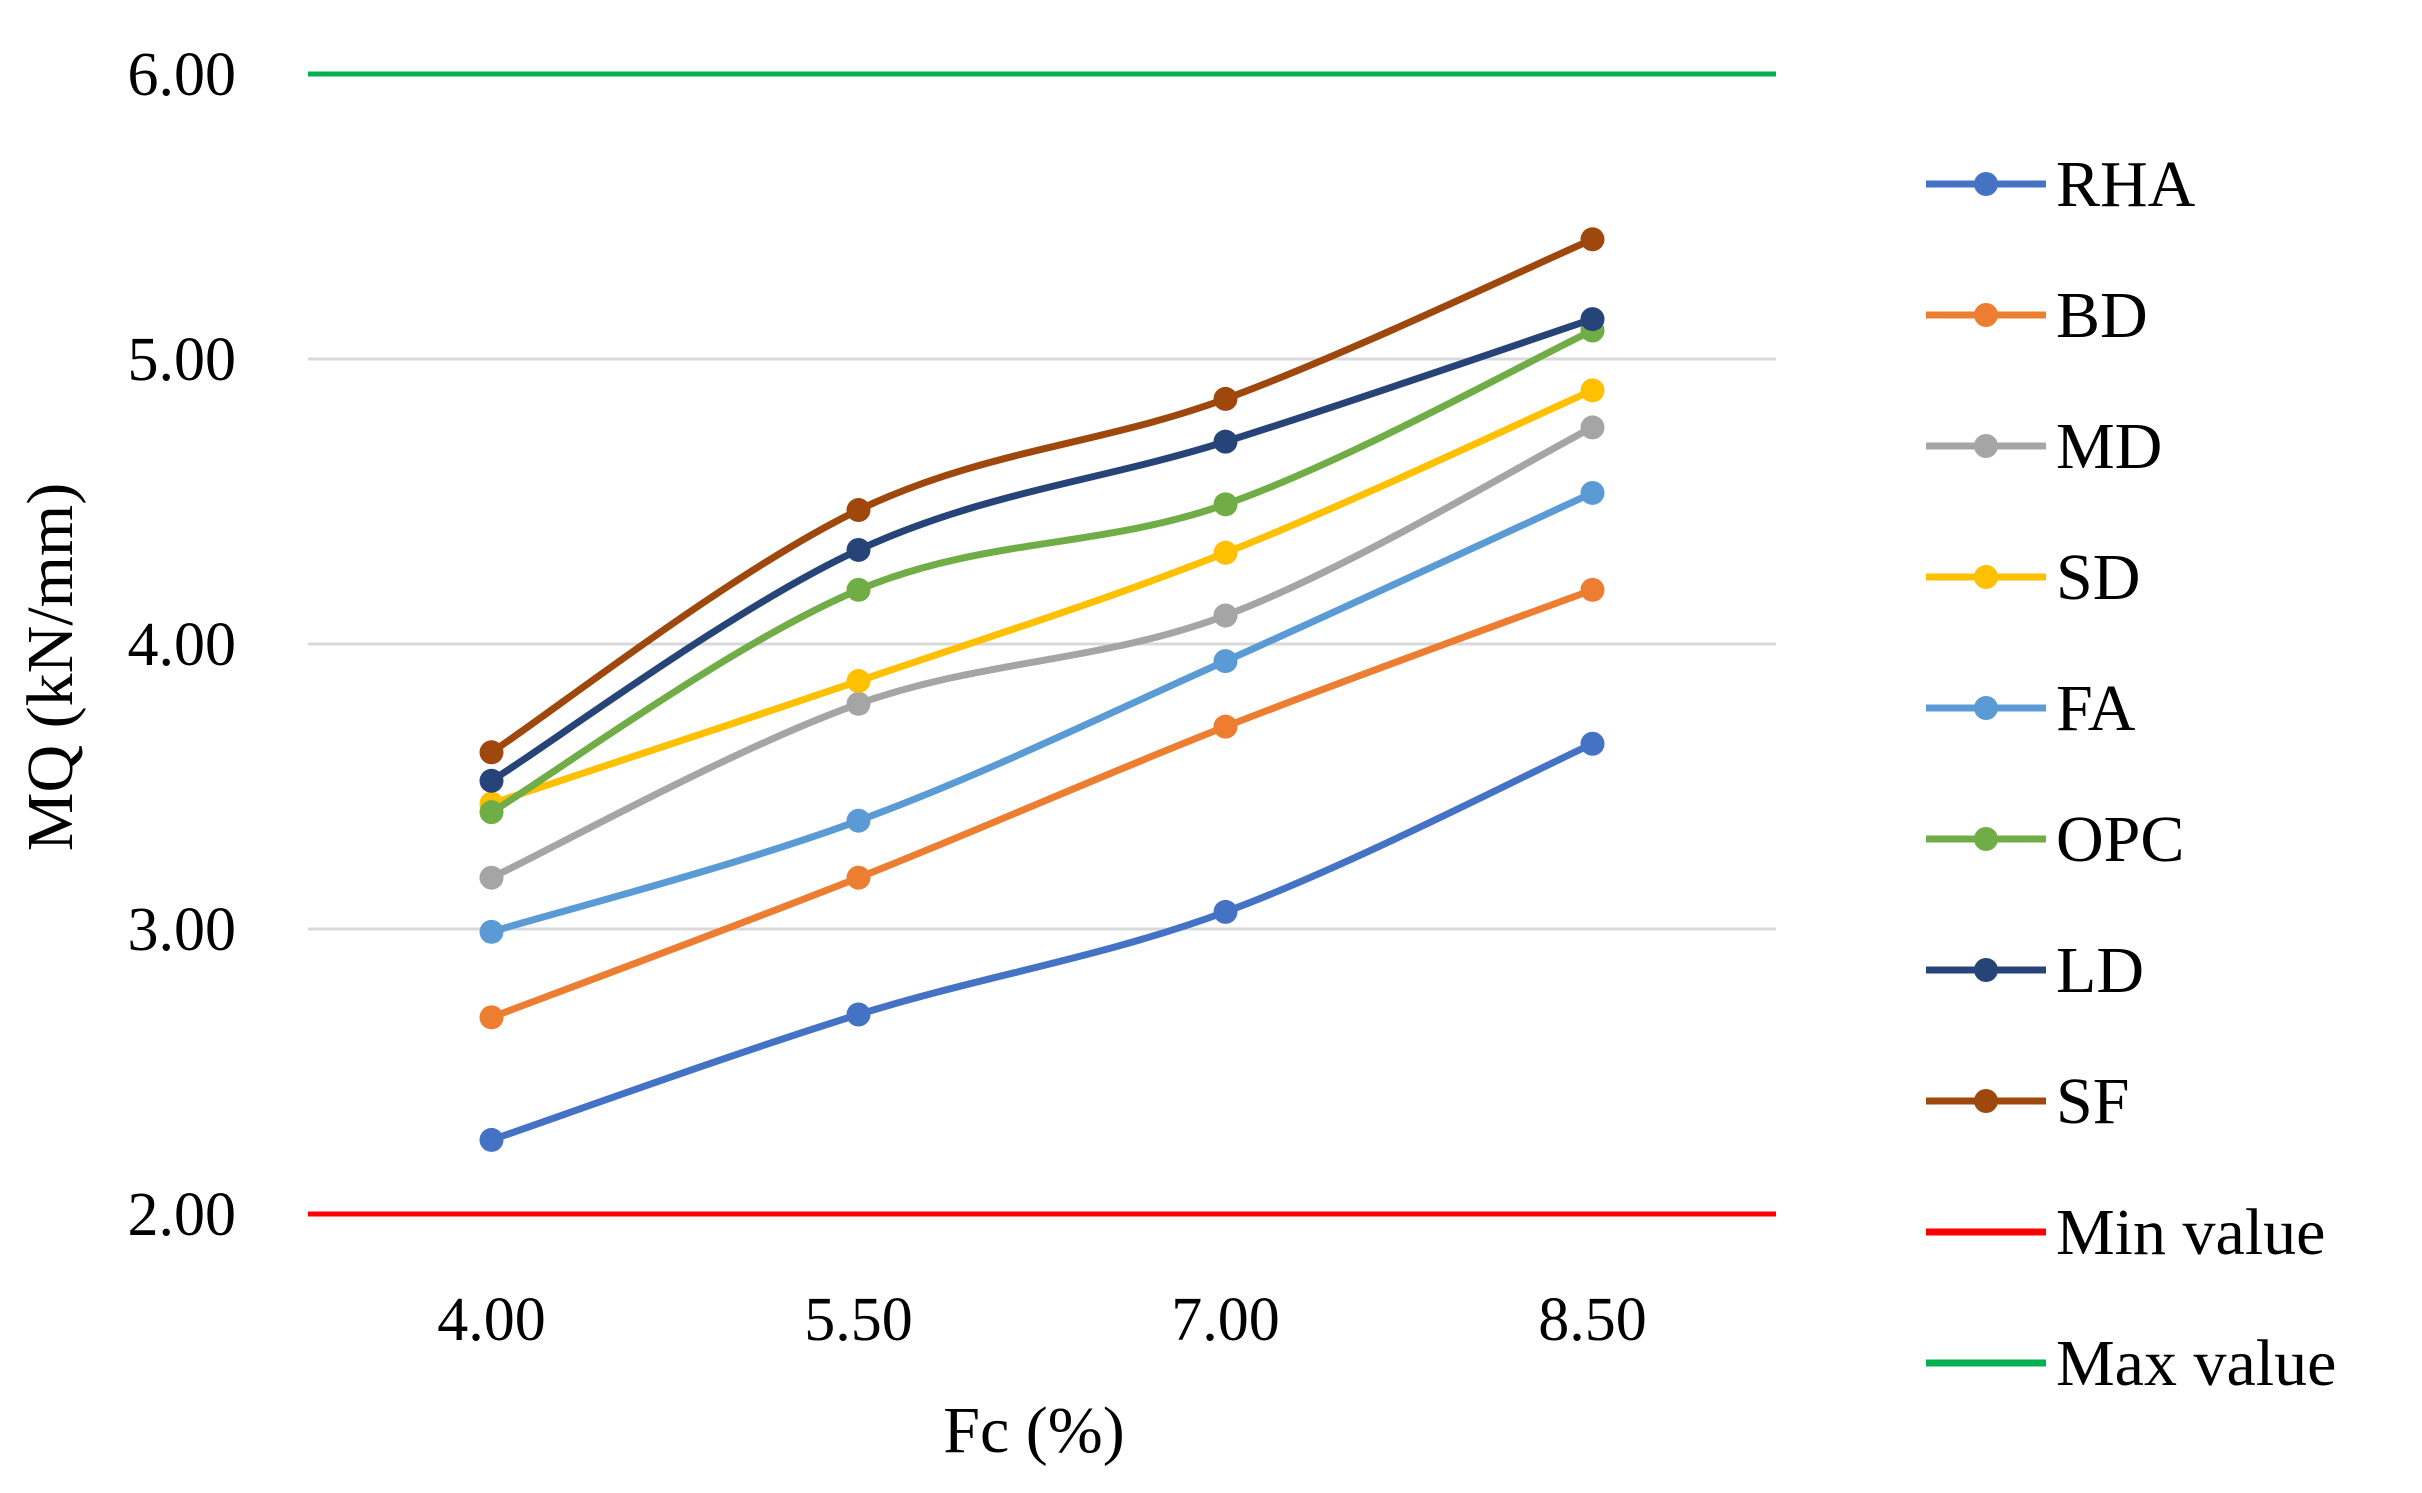 The height and width of the screenshot is (1493, 2422). What do you see at coordinates (1225, 1320) in the screenshot?
I see `x-tick-label: 7.00` at bounding box center [1225, 1320].